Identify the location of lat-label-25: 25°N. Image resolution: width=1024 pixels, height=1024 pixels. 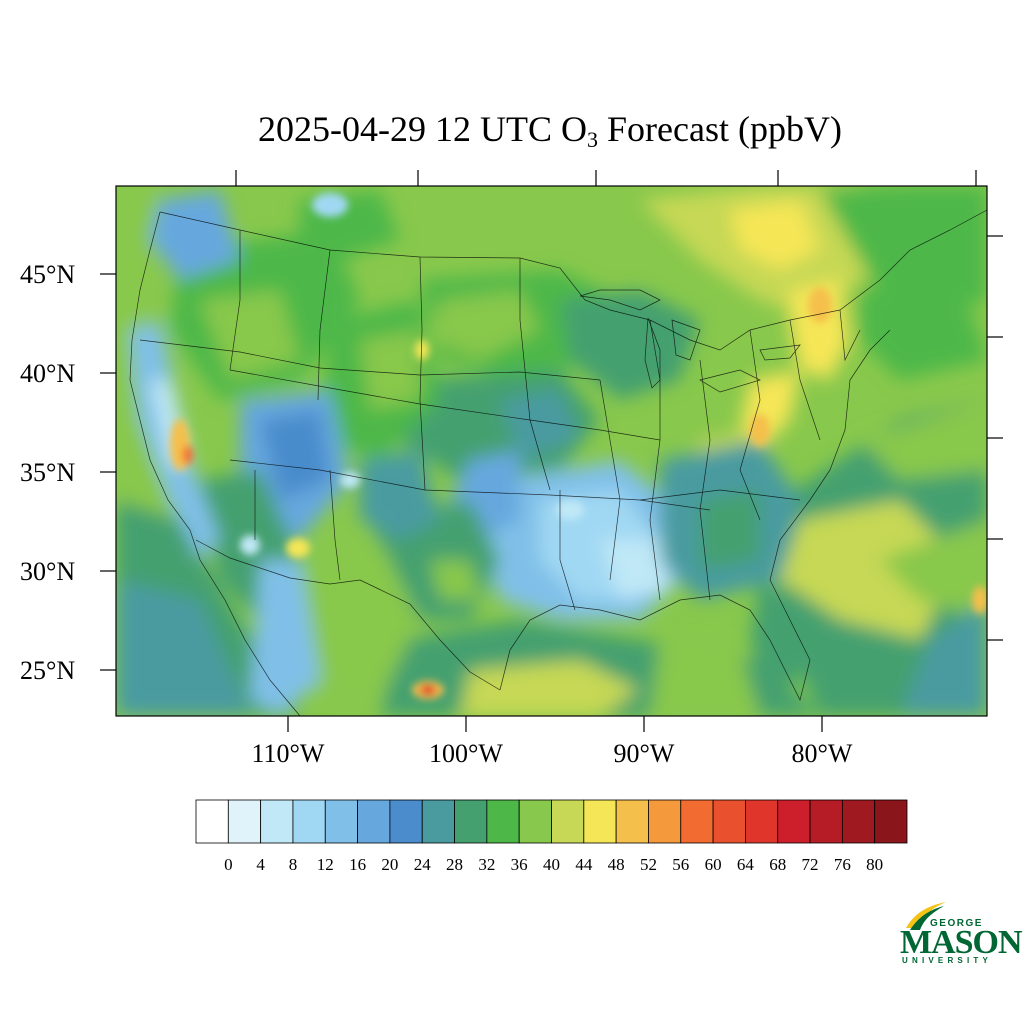
(47, 670).